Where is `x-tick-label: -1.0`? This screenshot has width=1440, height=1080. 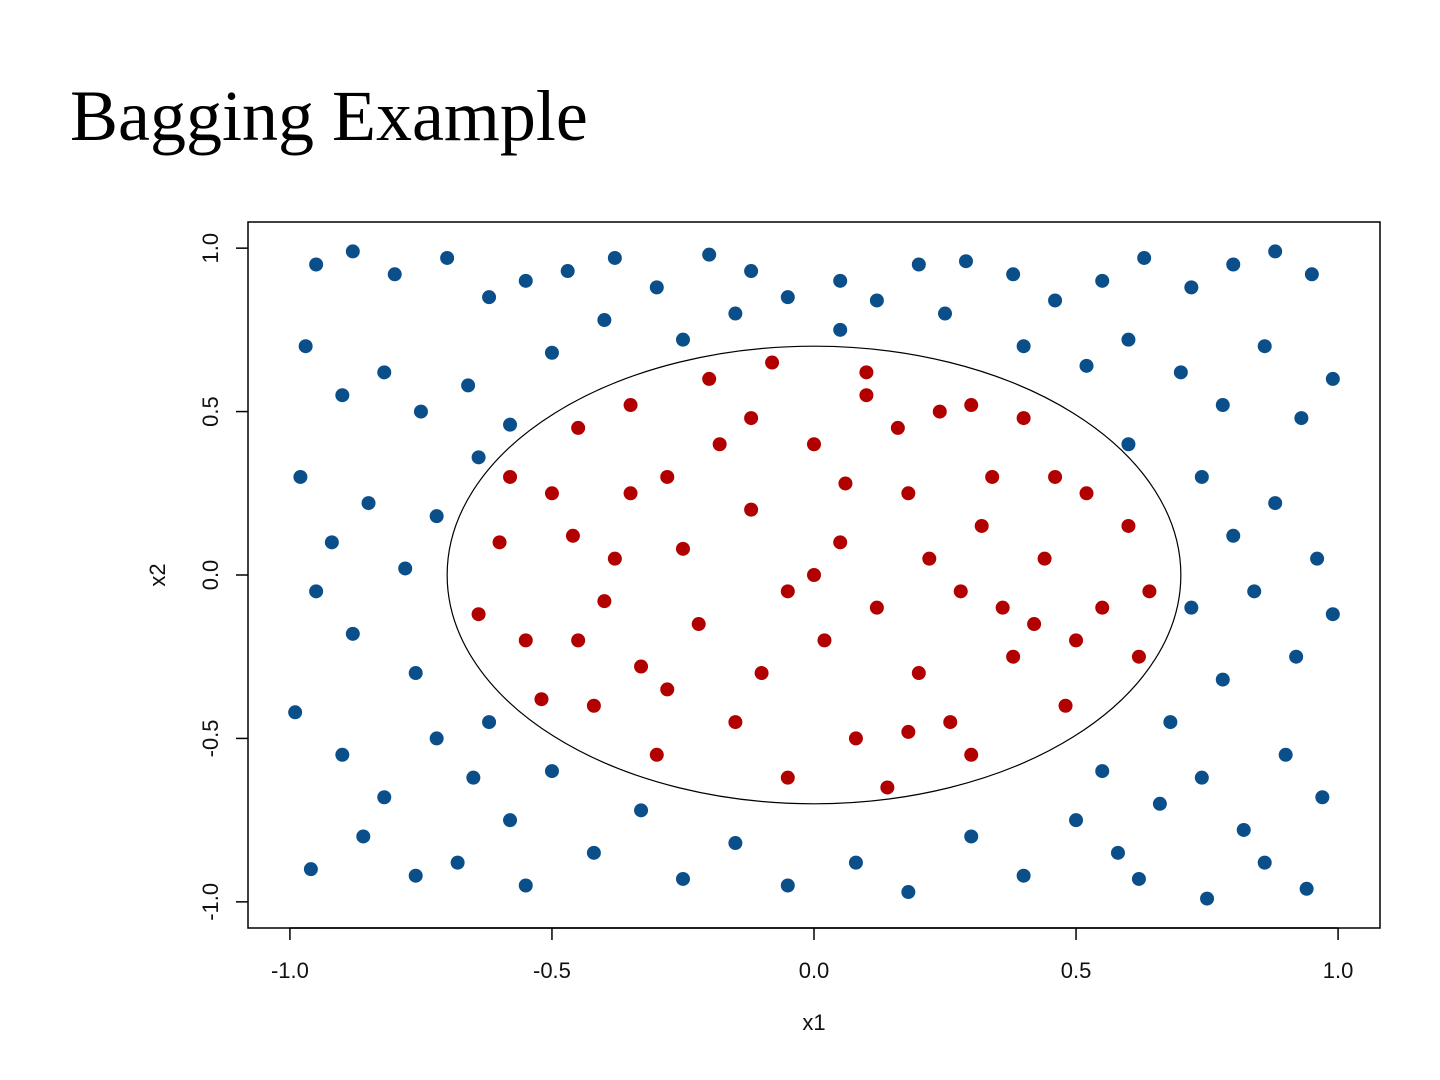 x-tick-label: -1.0 is located at coordinates (290, 970).